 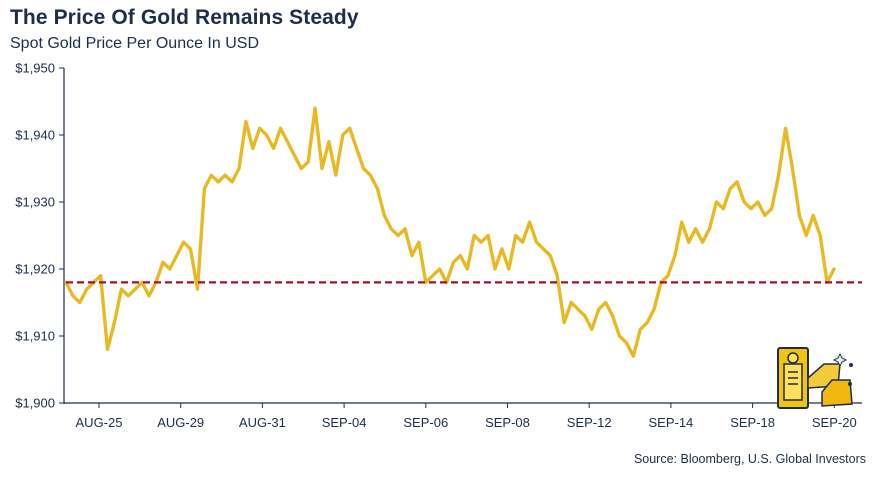 I want to click on y-axis-ticks: $1,900 $1,910 $1,920 $1,930 $1,940 $1,950, so click(x=39, y=236).